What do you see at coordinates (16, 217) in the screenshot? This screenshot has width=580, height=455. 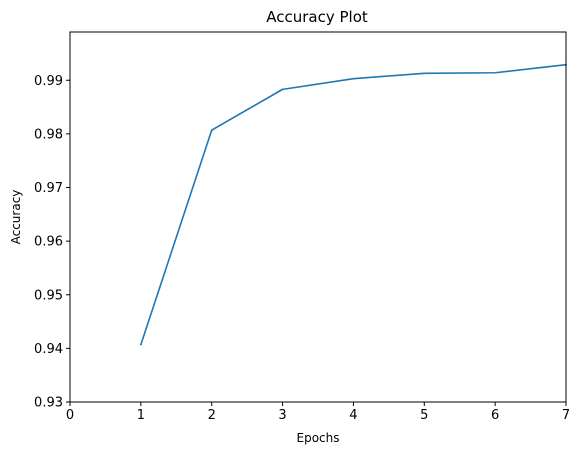 I see `y-axis-label: Accuracy` at bounding box center [16, 217].